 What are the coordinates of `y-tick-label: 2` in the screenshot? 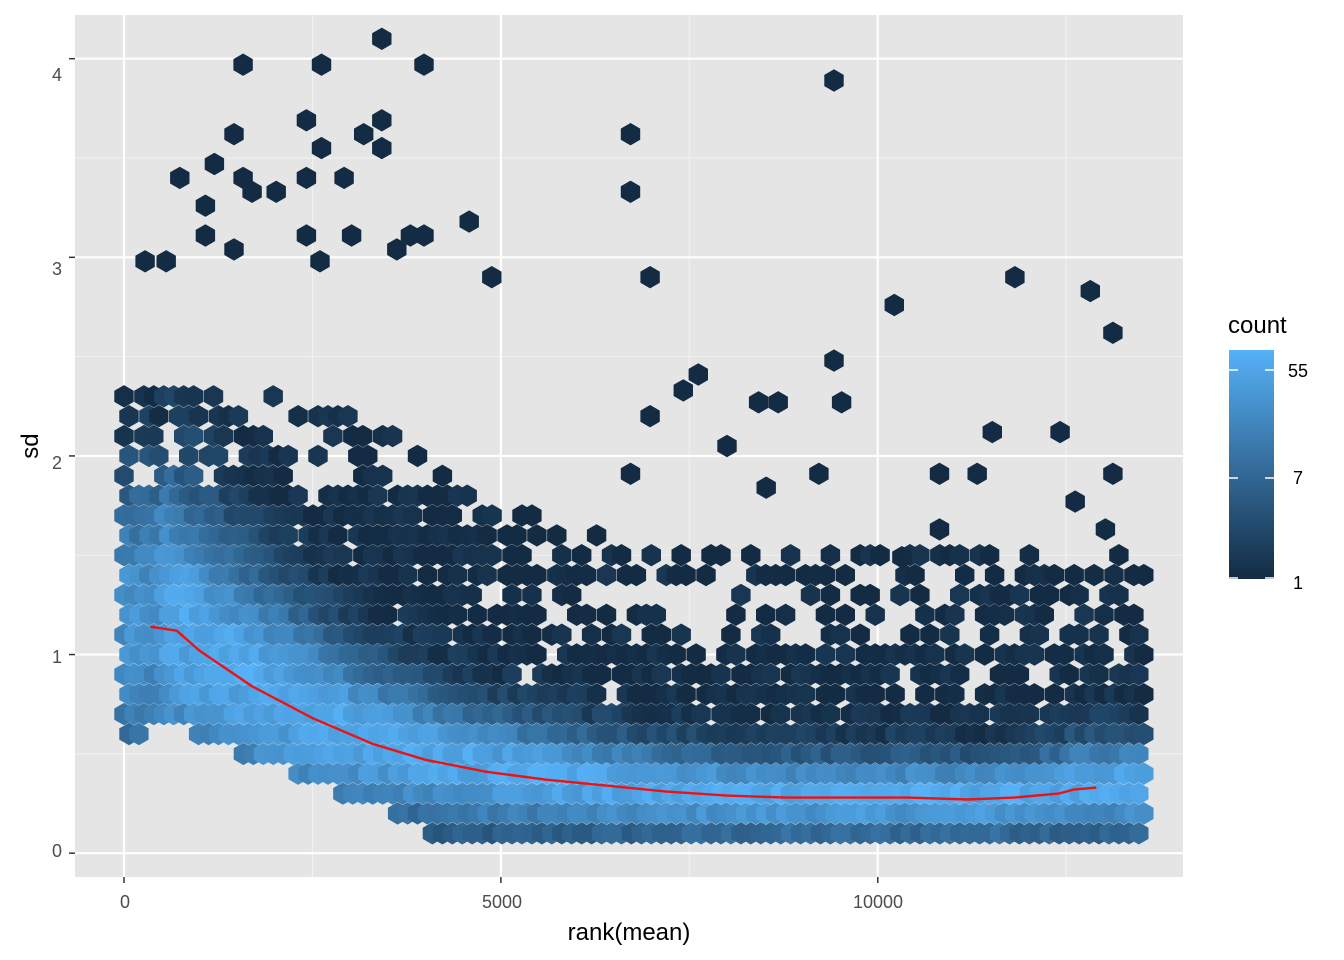 It's located at (57, 463).